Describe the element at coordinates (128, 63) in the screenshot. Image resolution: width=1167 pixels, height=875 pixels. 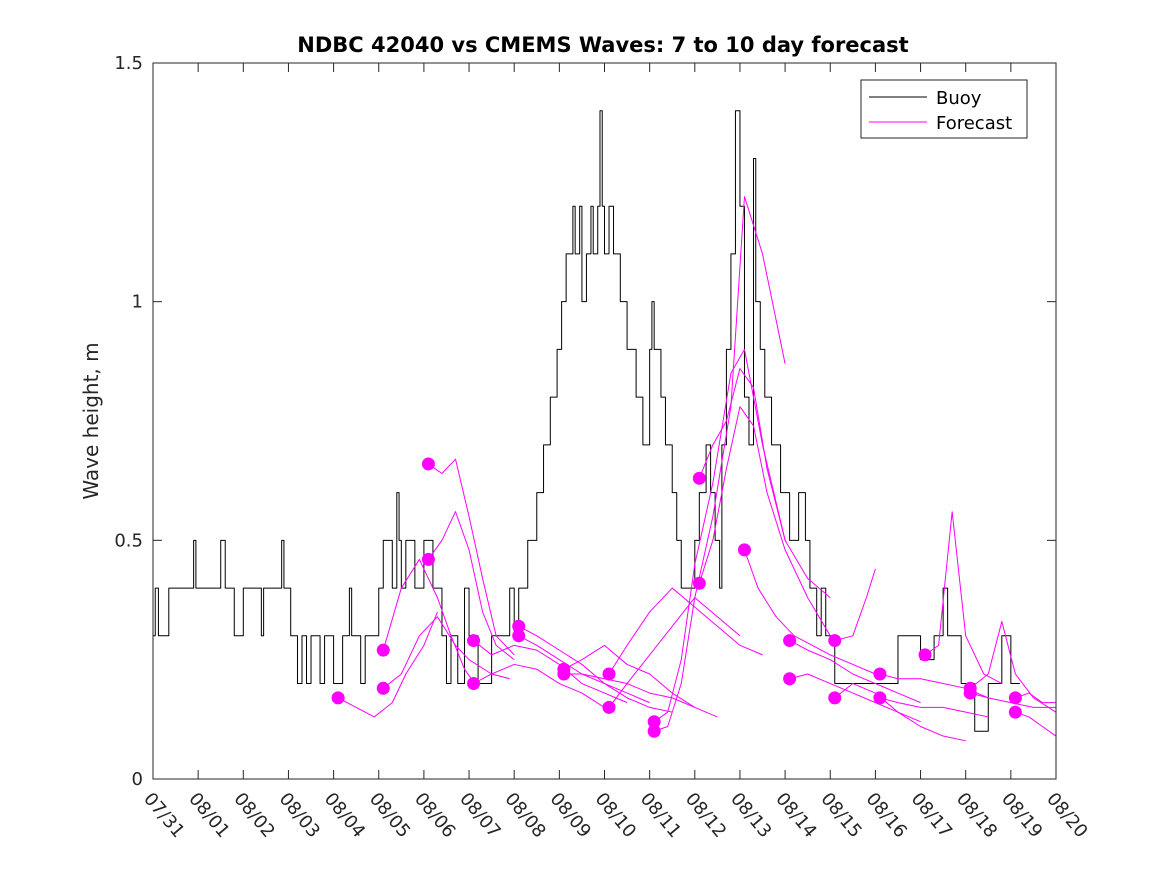
I see `y-tick-label: 1.5` at that location.